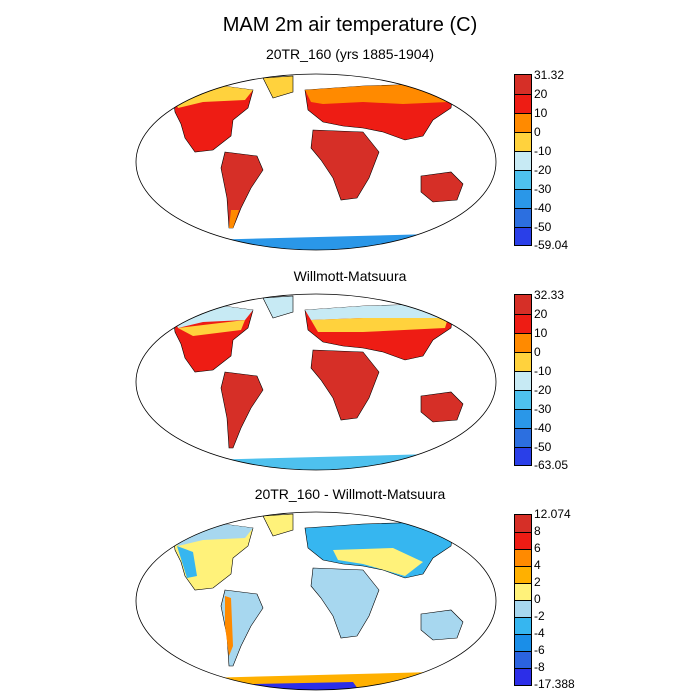 Image resolution: width=700 pixels, height=700 pixels. I want to click on colorbar-label: 2, so click(537, 582).